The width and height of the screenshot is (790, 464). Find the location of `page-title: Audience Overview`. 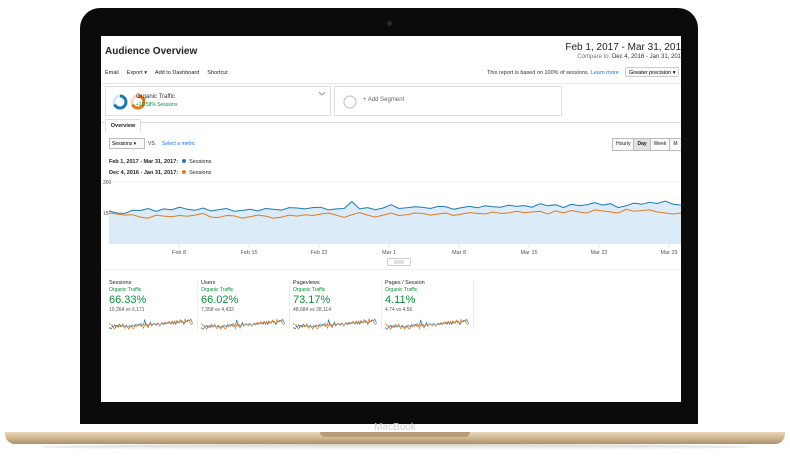

page-title: Audience Overview is located at coordinates (151, 51).